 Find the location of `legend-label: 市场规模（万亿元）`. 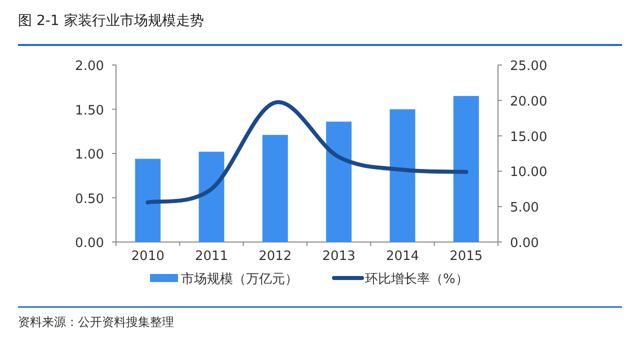

legend-label: 市场规模（万亿元） is located at coordinates (239, 279).